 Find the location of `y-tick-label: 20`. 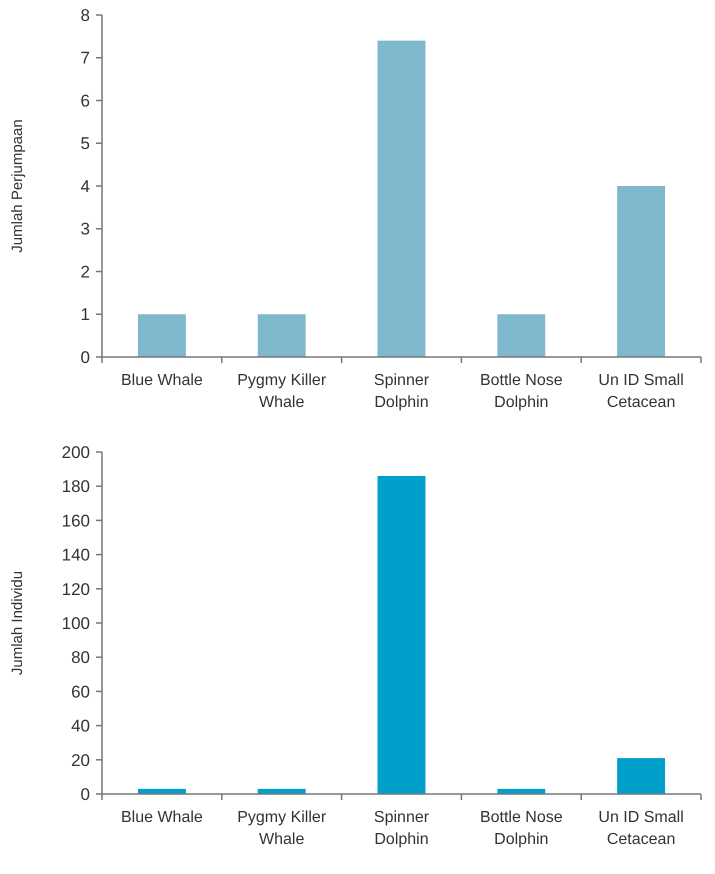

y-tick-label: 20 is located at coordinates (80, 760).